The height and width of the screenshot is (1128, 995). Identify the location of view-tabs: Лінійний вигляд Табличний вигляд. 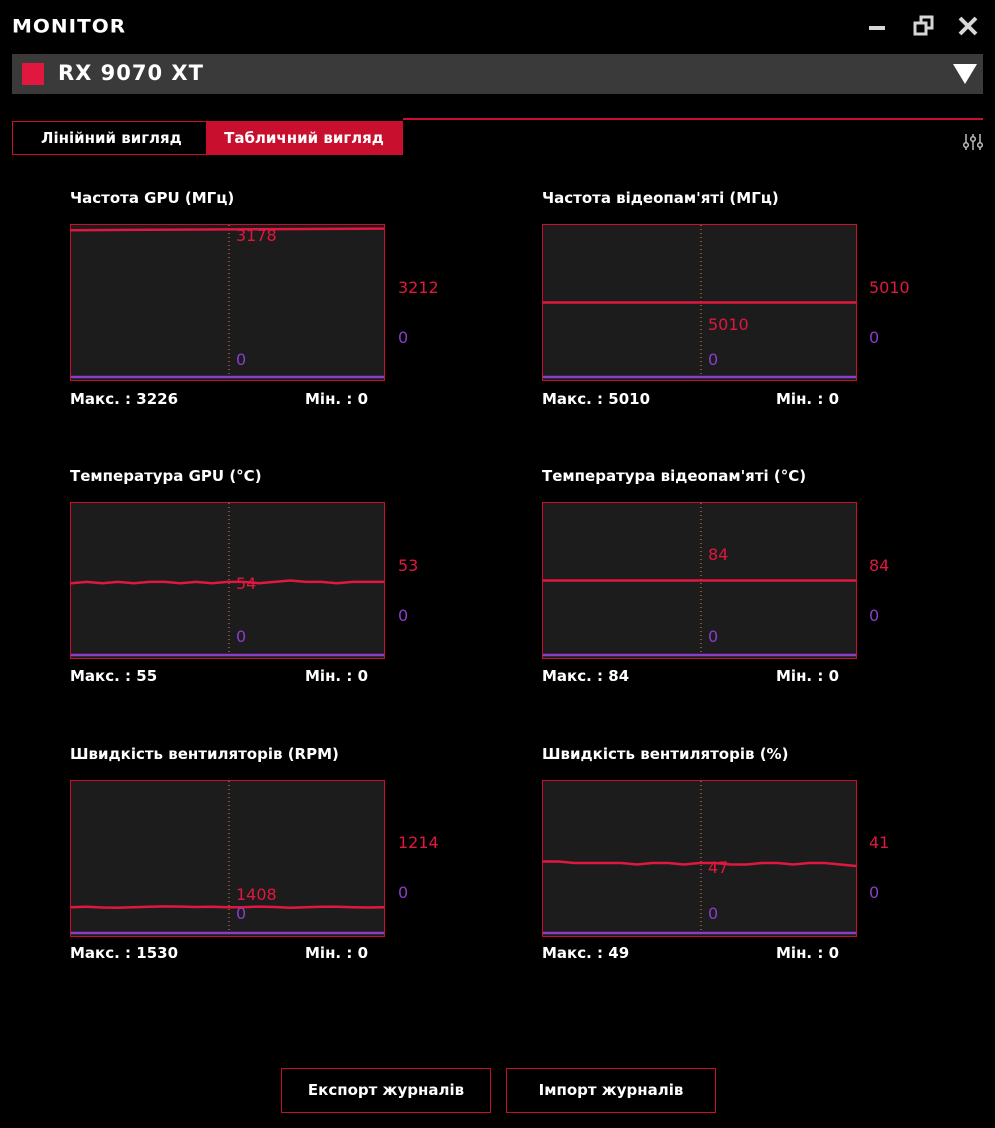
(207, 138).